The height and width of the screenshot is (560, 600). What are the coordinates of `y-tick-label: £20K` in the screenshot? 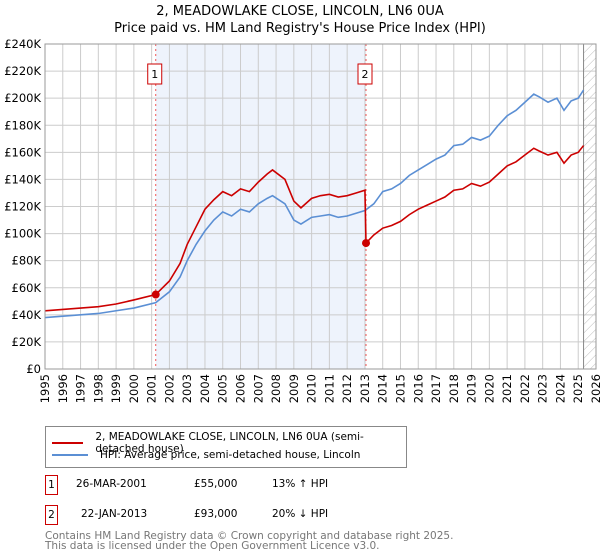 It's located at (27, 342).